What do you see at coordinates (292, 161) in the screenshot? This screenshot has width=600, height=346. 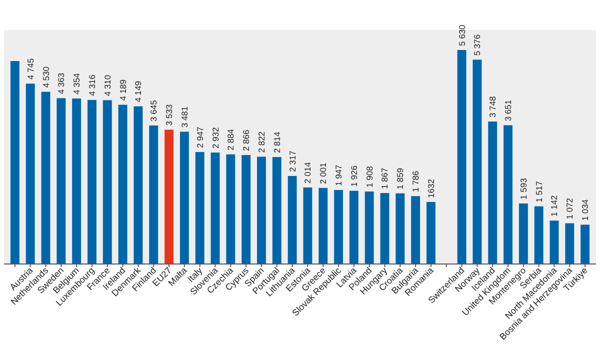 I see `data-label: 2 317` at bounding box center [292, 161].